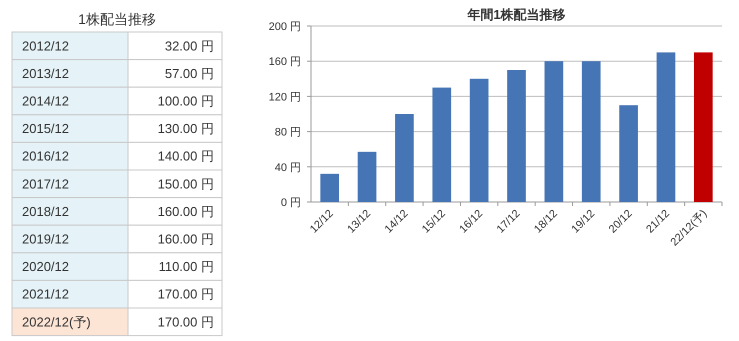 This screenshot has height=341, width=739. I want to click on category-label: 2018/12, so click(45, 211).